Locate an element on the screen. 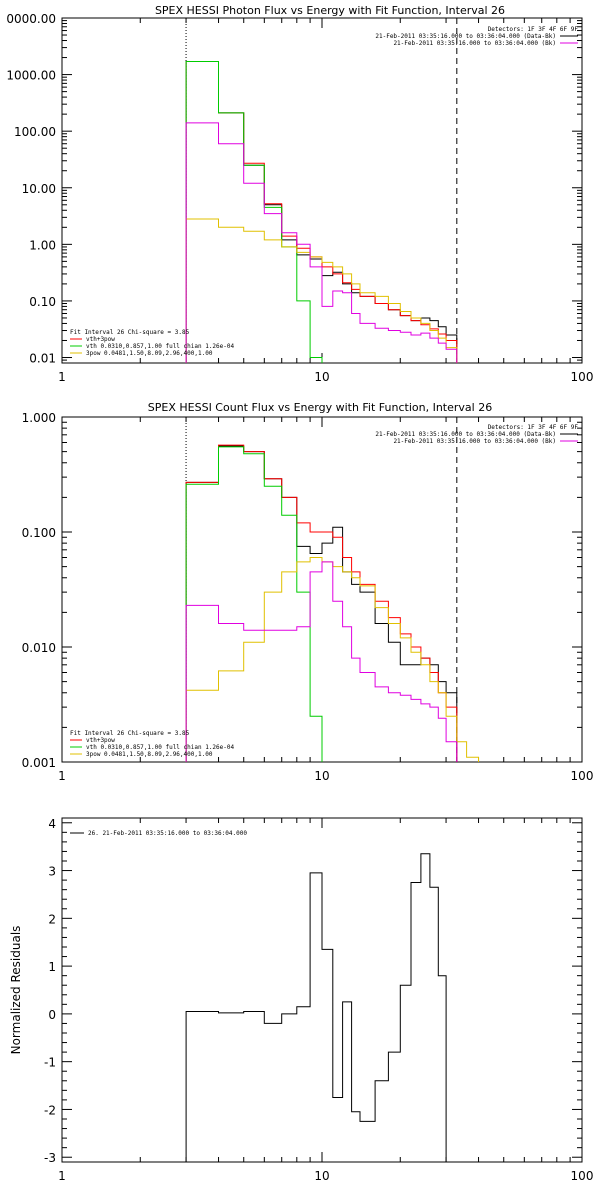 Image resolution: width=600 pixels, height=1200 pixels. count-flux-series-magenta is located at coordinates (321, 661).